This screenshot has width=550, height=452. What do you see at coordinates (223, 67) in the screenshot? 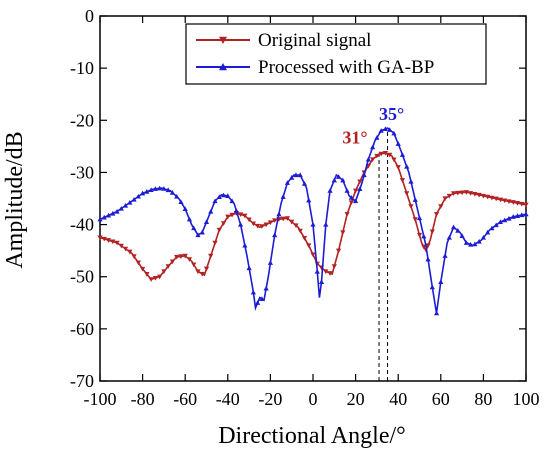
I see `legend-swatch-marker` at bounding box center [223, 67].